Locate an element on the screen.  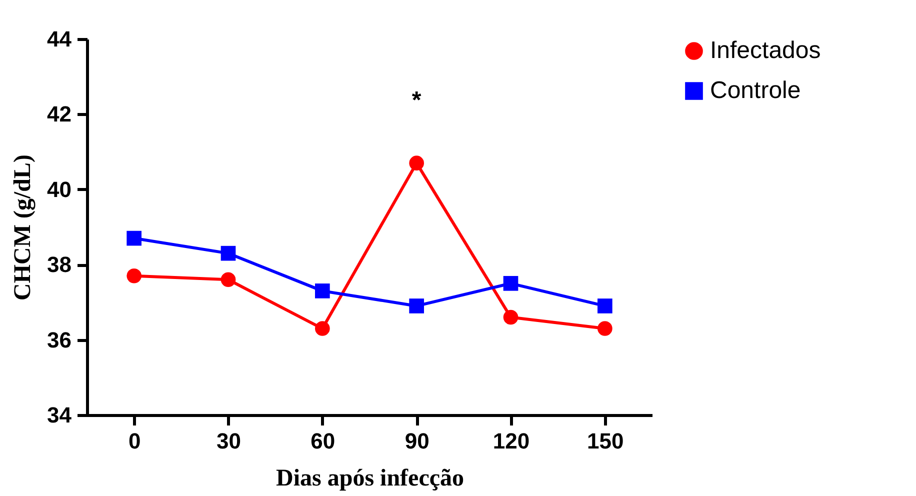
legend-label: Infectados is located at coordinates (765, 50).